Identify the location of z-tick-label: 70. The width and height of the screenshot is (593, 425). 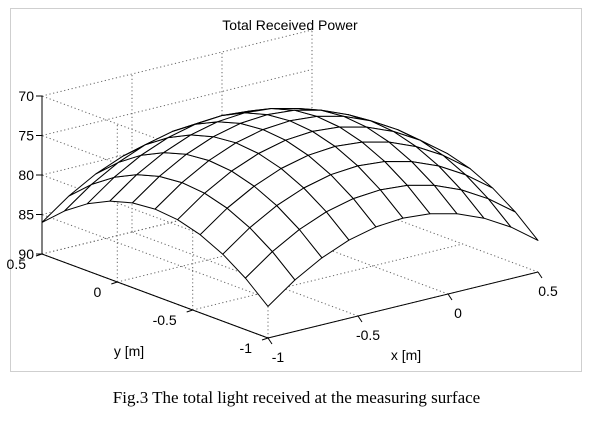
(26, 96).